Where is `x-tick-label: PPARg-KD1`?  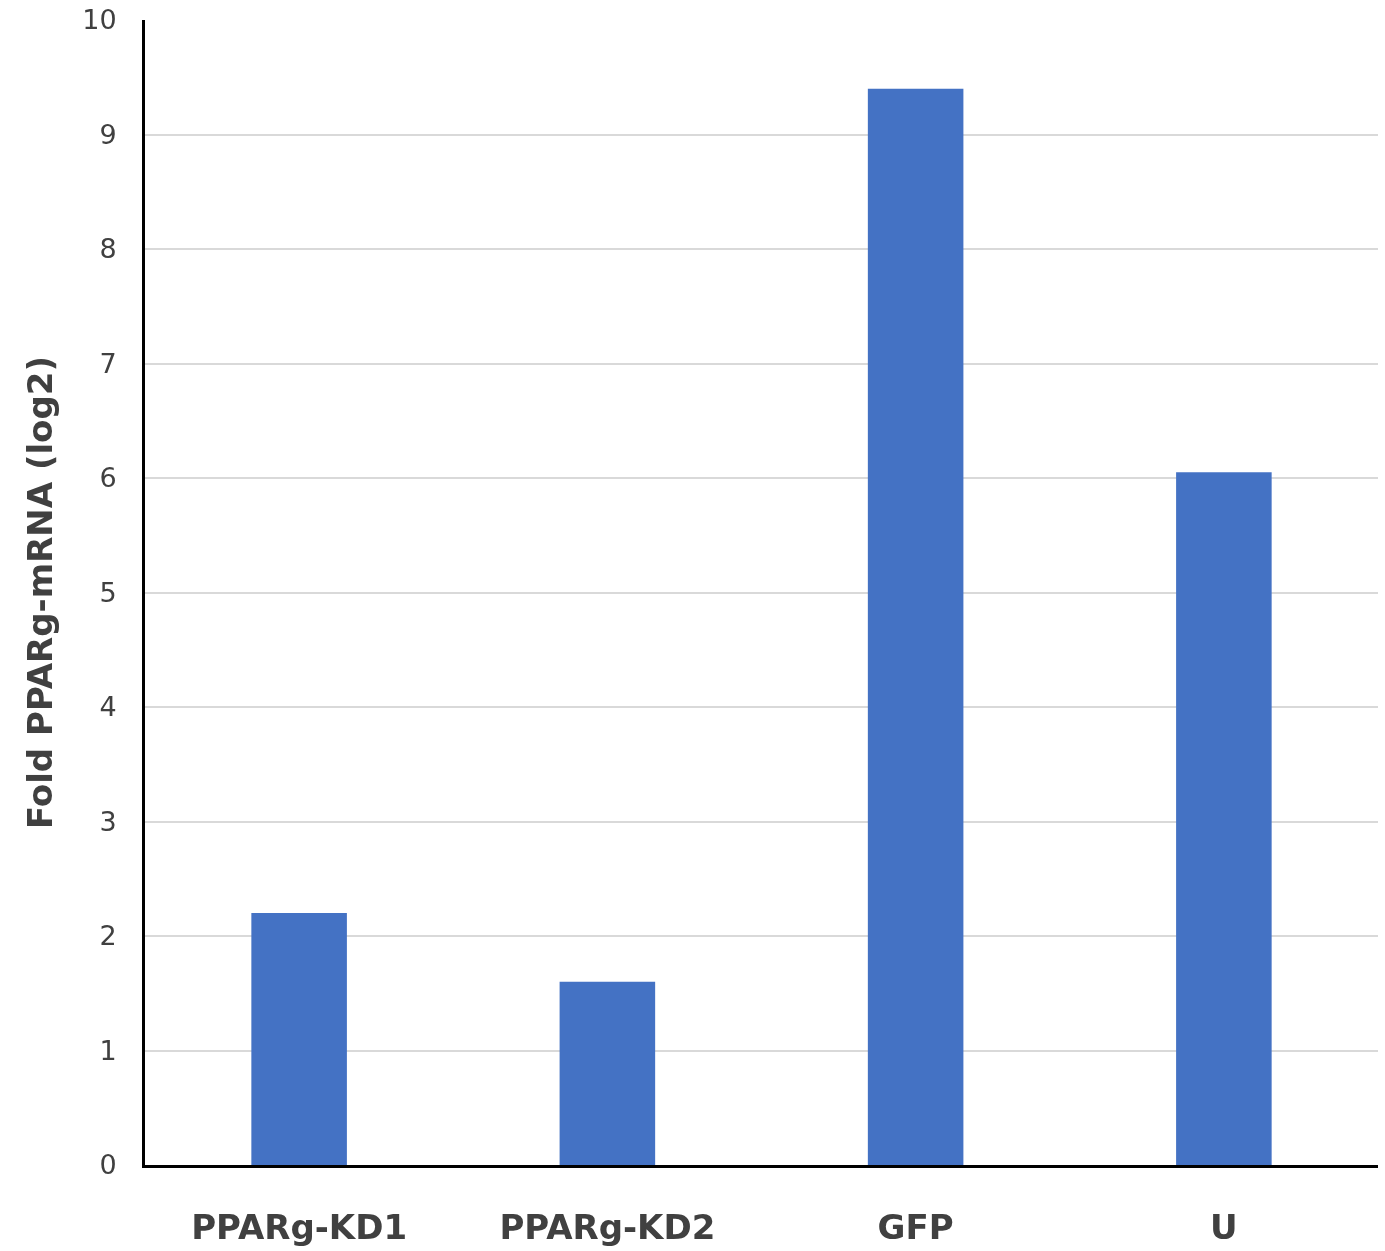 x-tick-label: PPARg-KD1 is located at coordinates (299, 1226).